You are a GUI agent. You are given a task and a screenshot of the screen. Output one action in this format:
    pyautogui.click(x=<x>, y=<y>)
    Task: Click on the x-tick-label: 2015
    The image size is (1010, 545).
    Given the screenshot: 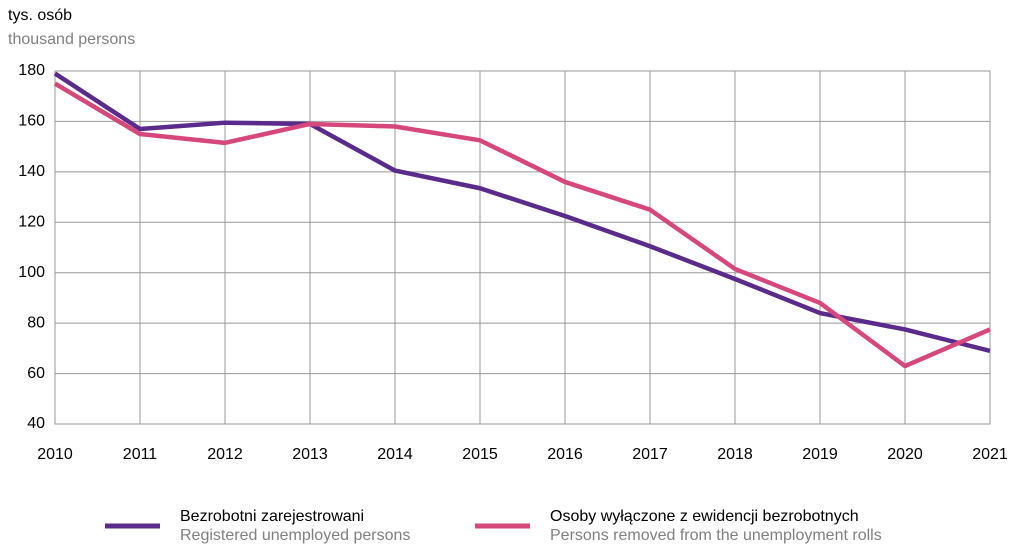 What is the action you would take?
    pyautogui.click(x=480, y=454)
    